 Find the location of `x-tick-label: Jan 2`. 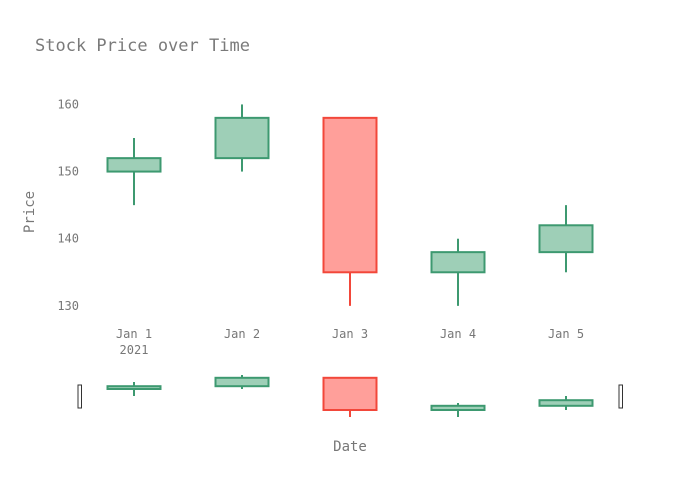

x-tick-label: Jan 2 is located at coordinates (242, 334).